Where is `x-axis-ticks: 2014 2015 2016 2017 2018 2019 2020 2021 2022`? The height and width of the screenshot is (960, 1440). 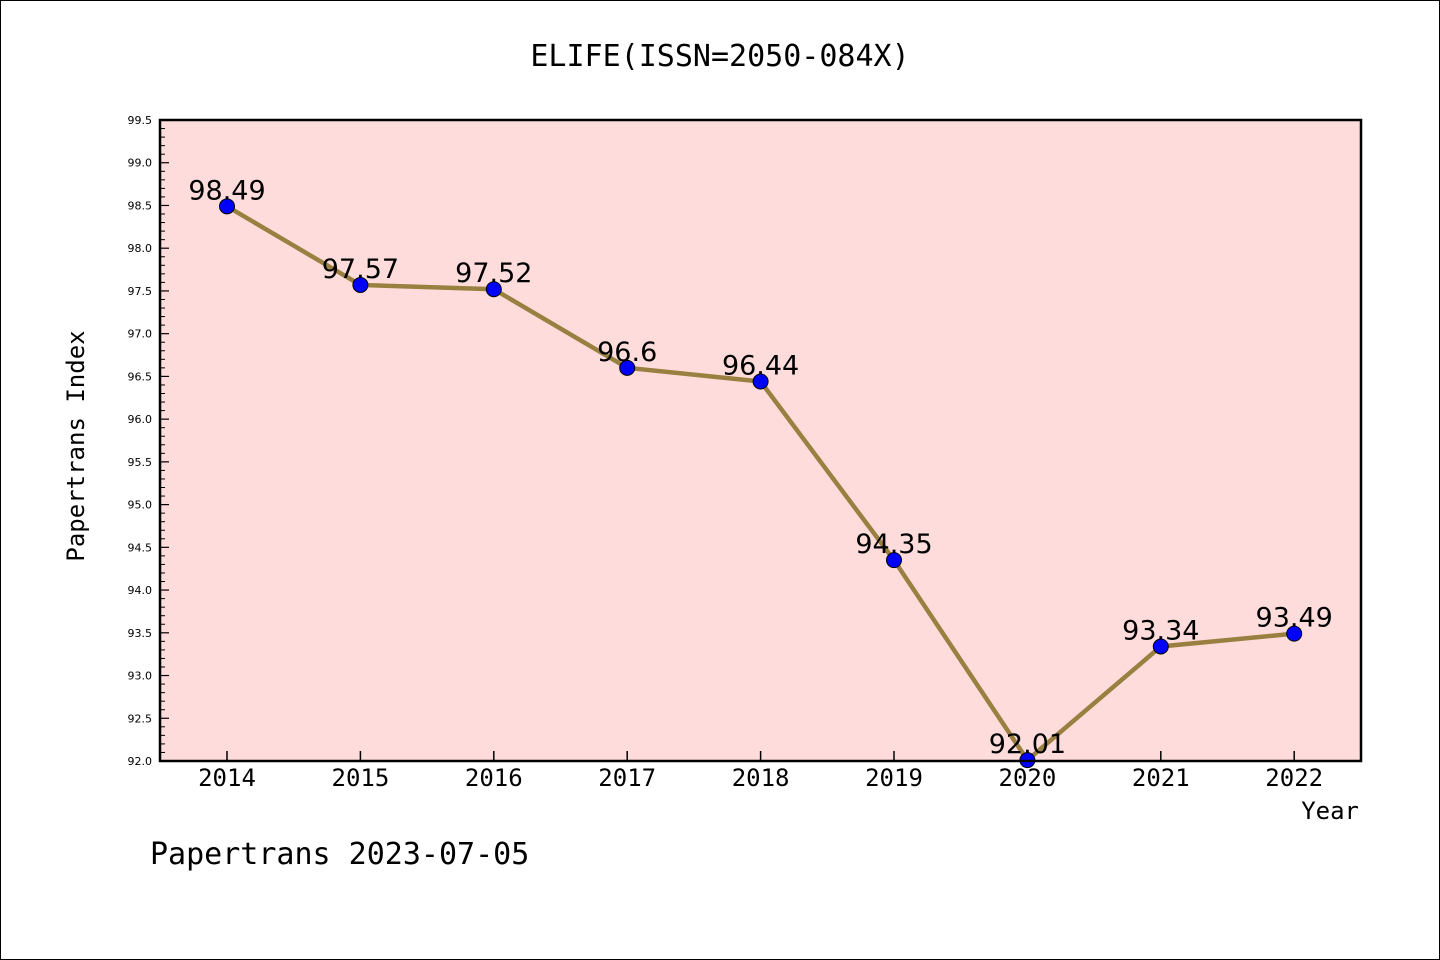 x-axis-ticks: 2014 2015 2016 2017 2018 2019 2020 2021 2022 is located at coordinates (760, 771).